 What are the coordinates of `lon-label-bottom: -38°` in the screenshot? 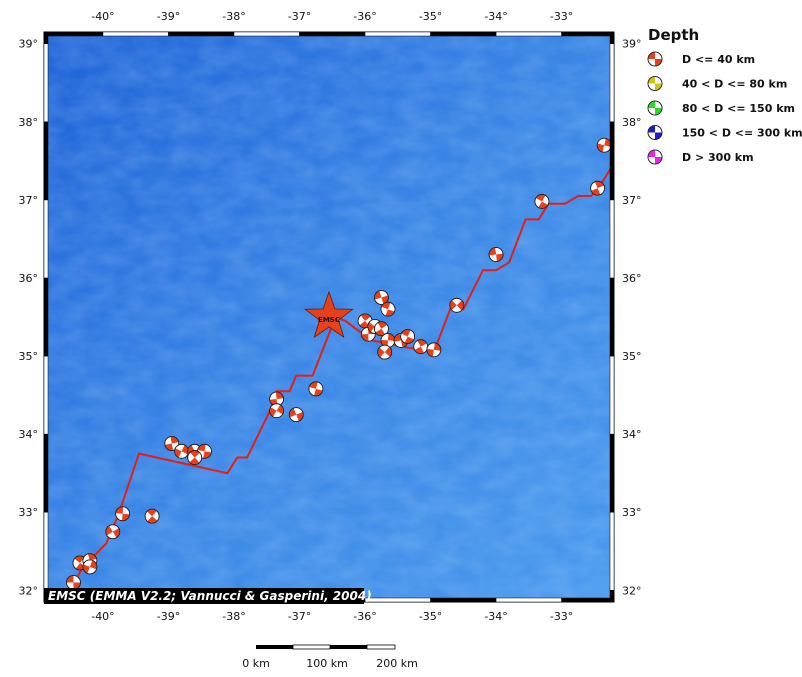 It's located at (233, 616).